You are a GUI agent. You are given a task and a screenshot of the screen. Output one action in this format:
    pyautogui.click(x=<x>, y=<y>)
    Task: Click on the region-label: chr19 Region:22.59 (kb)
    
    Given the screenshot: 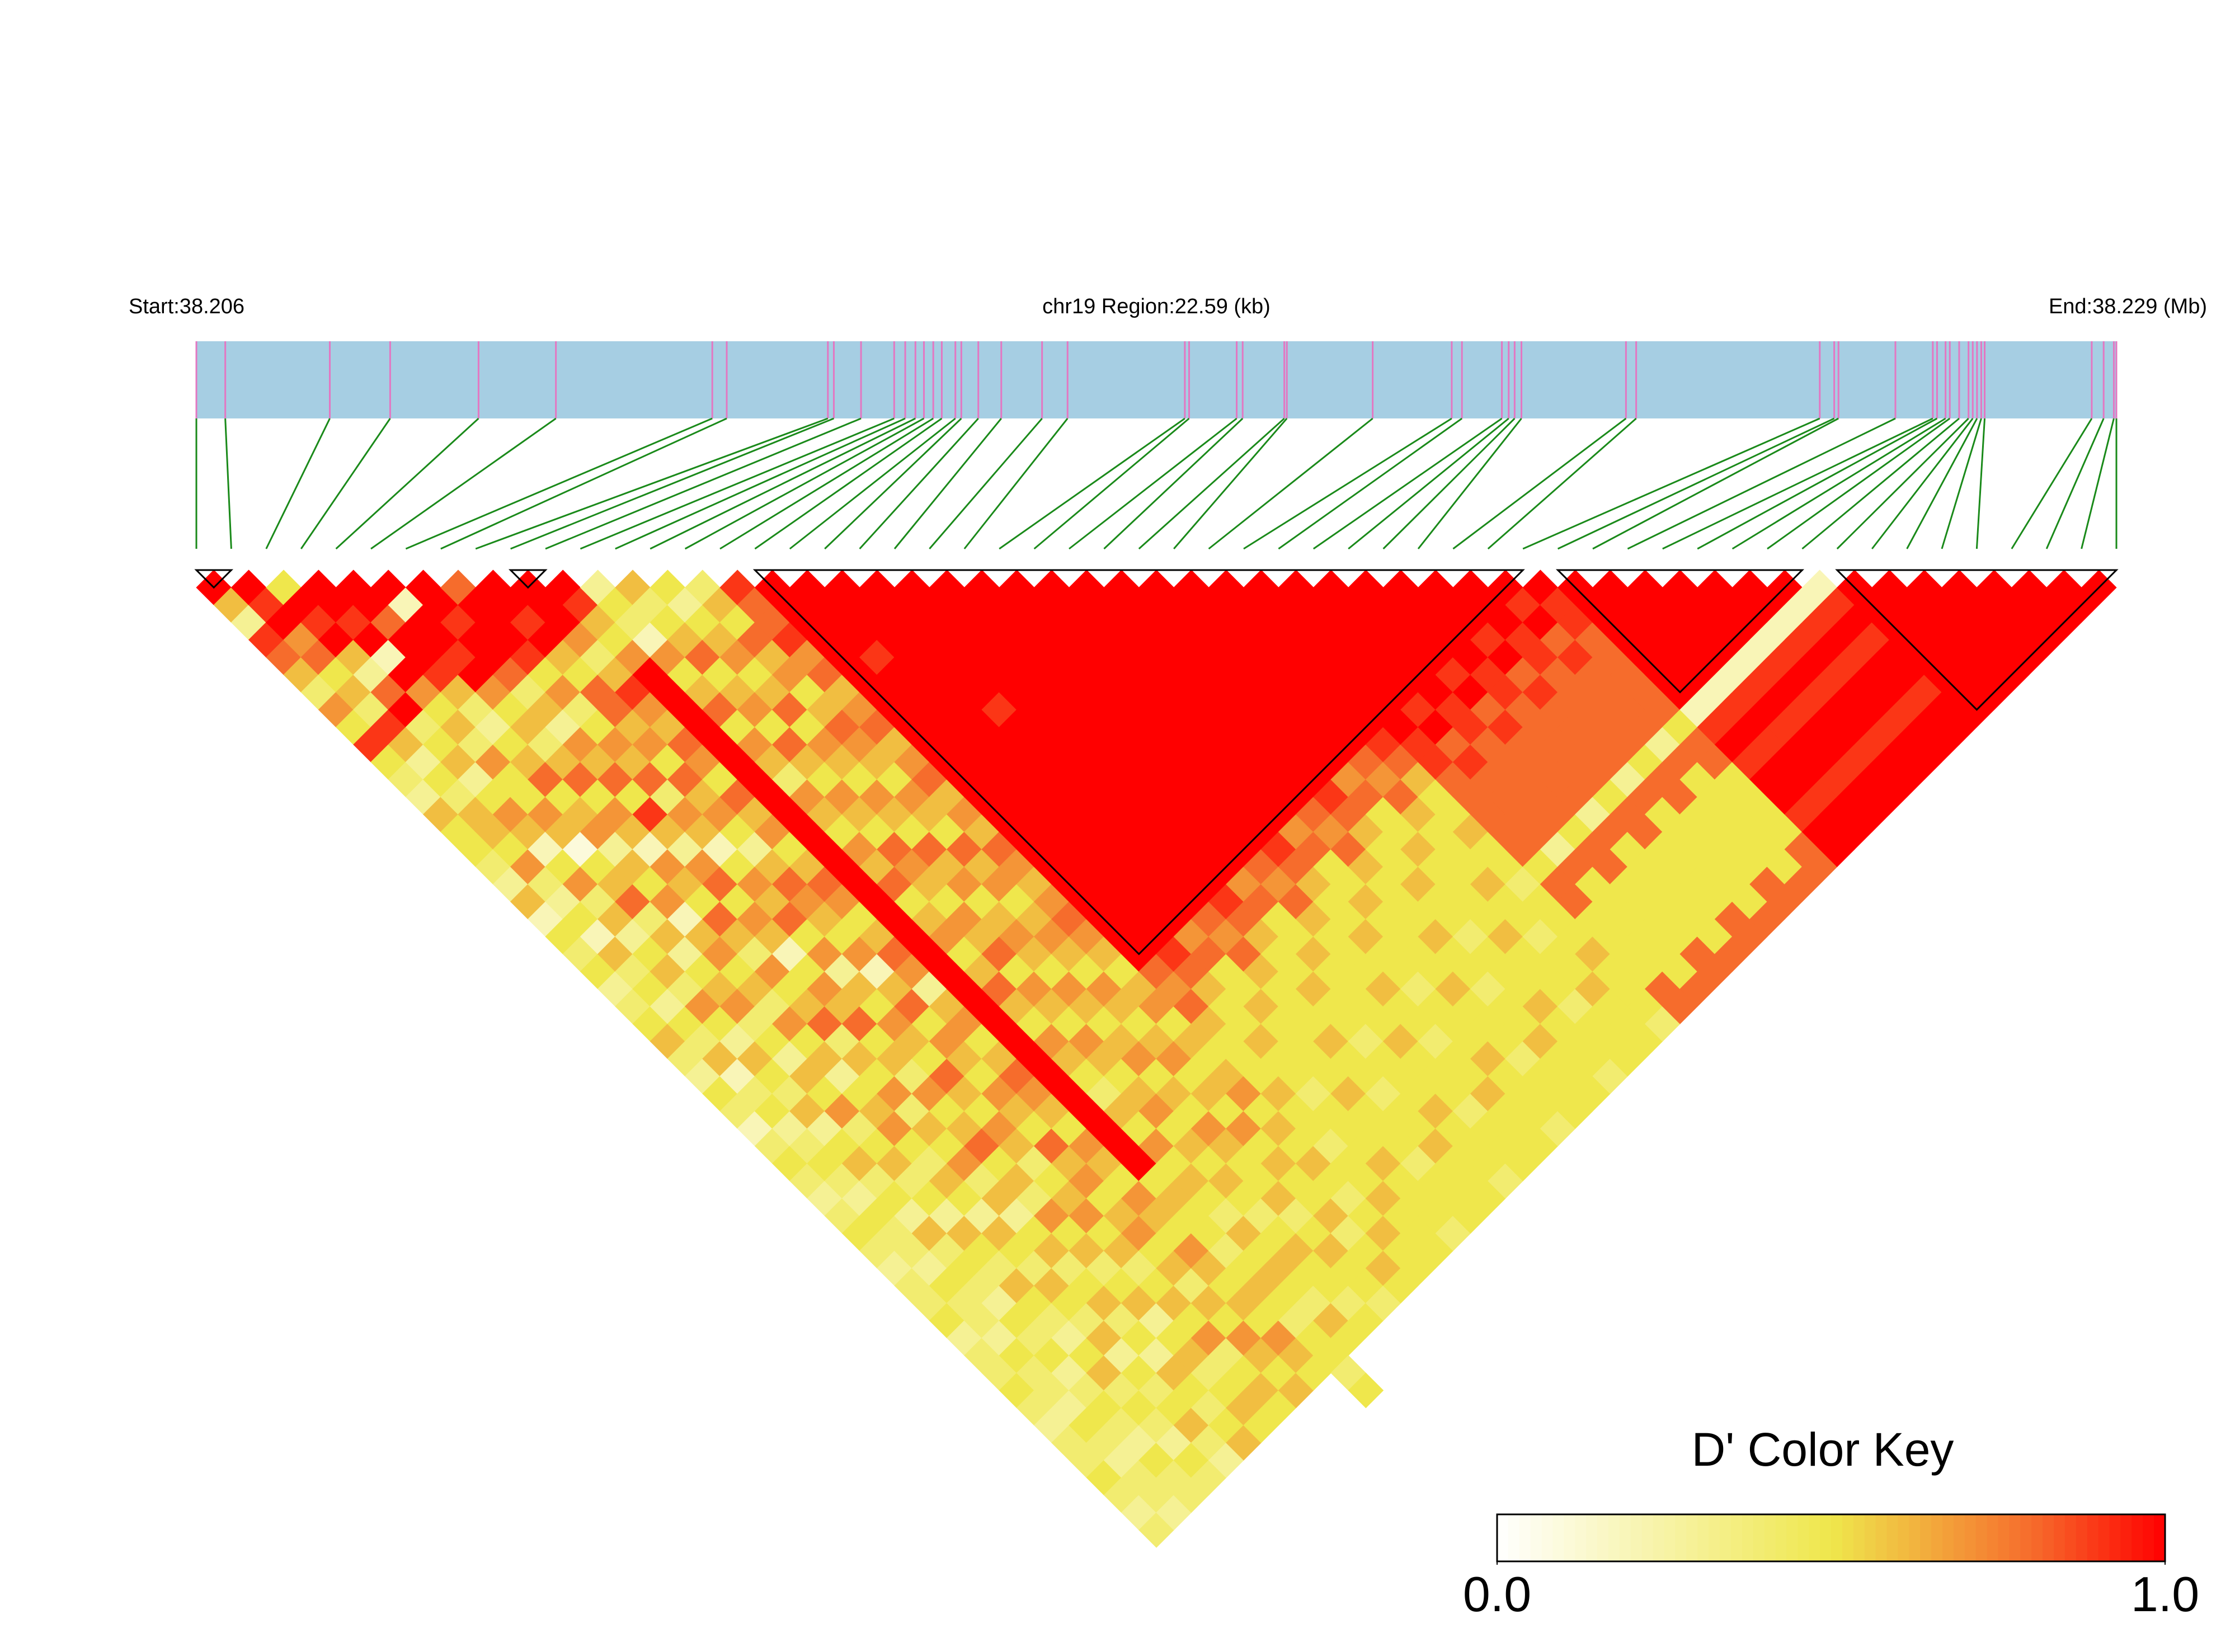 What is the action you would take?
    pyautogui.click(x=1156, y=306)
    